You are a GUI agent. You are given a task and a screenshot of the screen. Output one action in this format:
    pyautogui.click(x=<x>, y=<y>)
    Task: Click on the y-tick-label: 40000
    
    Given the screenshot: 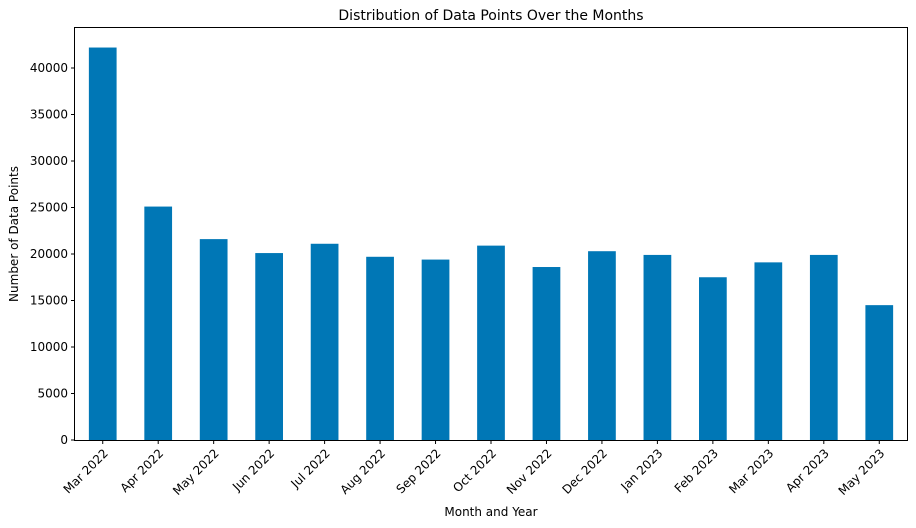 What is the action you would take?
    pyautogui.click(x=49, y=68)
    